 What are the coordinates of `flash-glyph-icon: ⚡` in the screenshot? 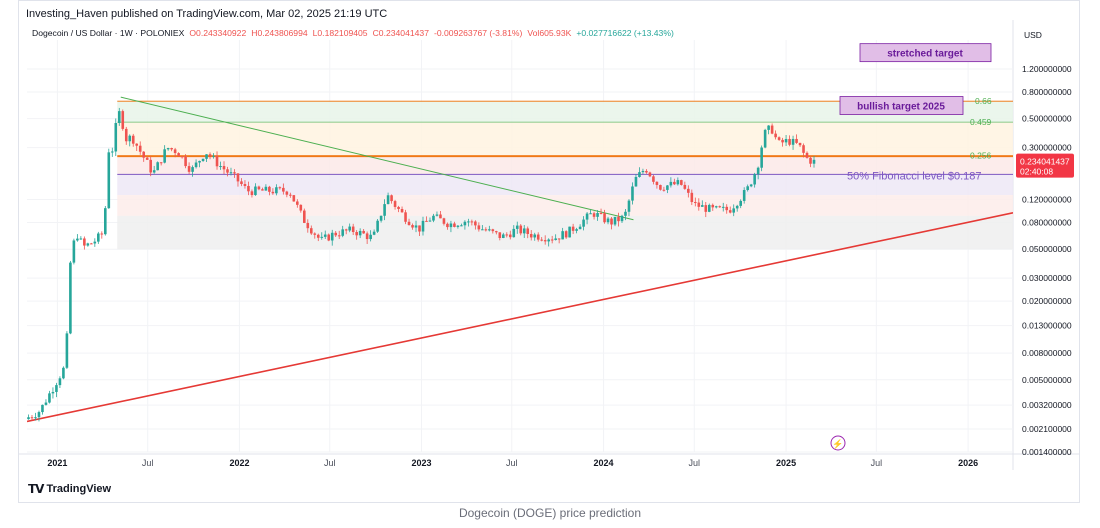 It's located at (837, 444).